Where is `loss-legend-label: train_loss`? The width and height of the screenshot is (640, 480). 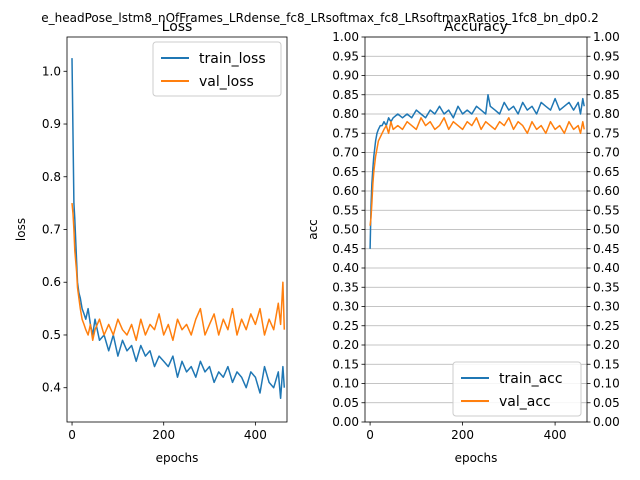
loss-legend-label: train_loss is located at coordinates (232, 59).